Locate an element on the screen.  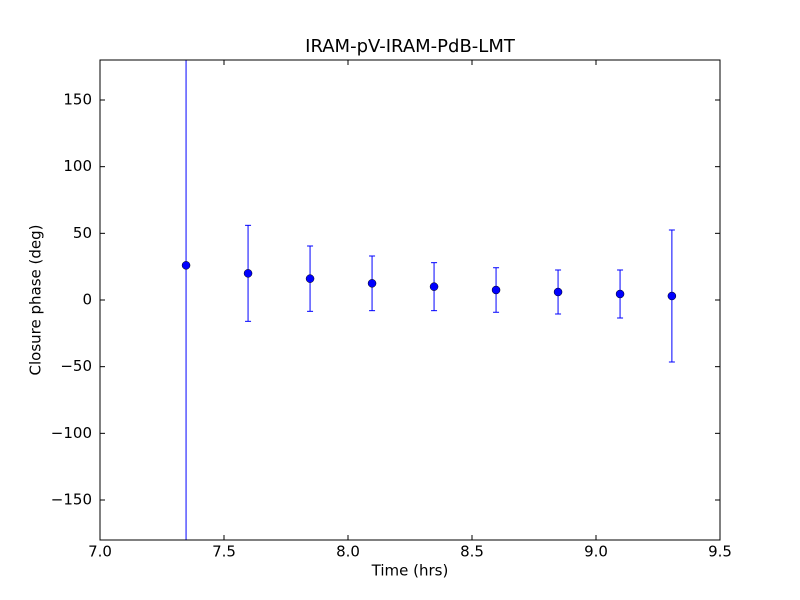
x-tick-label: 7.0 is located at coordinates (100, 552).